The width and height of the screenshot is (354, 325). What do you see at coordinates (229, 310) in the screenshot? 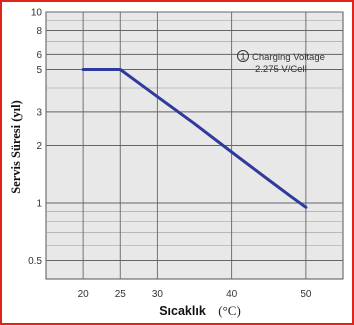
I see `x-axis-label-unit: (°C)` at bounding box center [229, 310].